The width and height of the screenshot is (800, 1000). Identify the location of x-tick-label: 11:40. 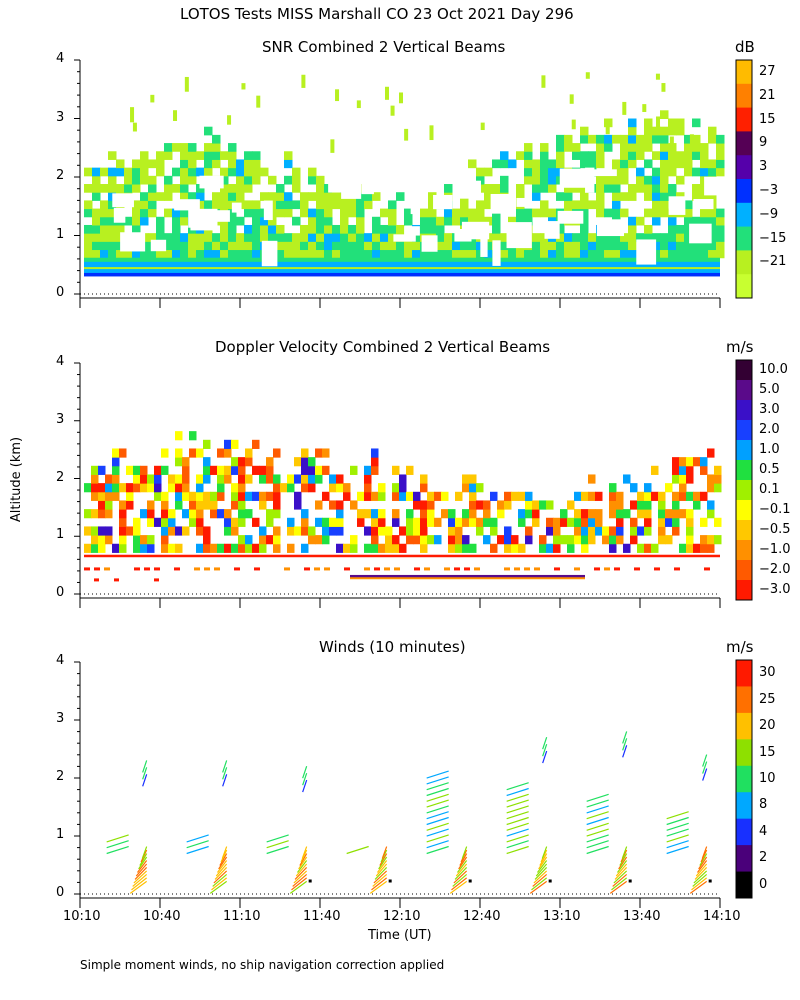
(322, 916).